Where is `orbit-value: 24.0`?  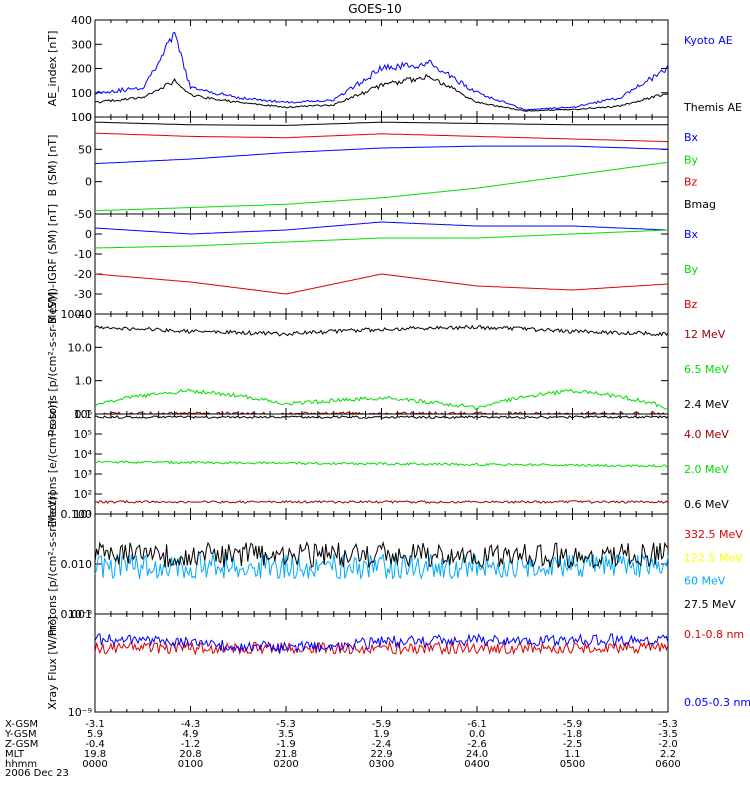
orbit-value: 24.0 is located at coordinates (477, 754).